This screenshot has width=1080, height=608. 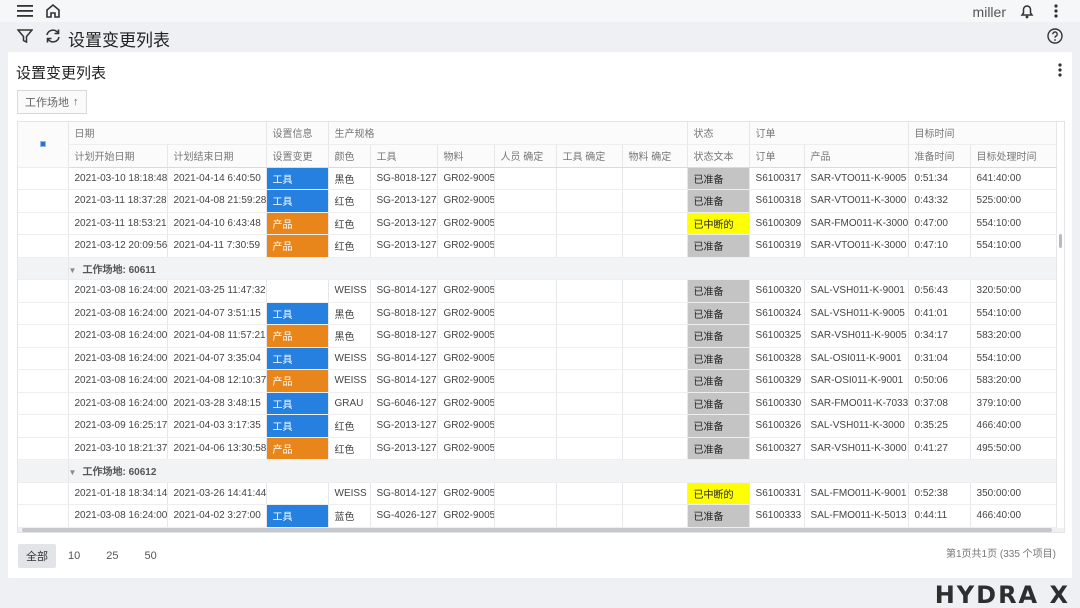 I want to click on group-row: ▼ 工作场地: 60612, so click(x=537, y=471).